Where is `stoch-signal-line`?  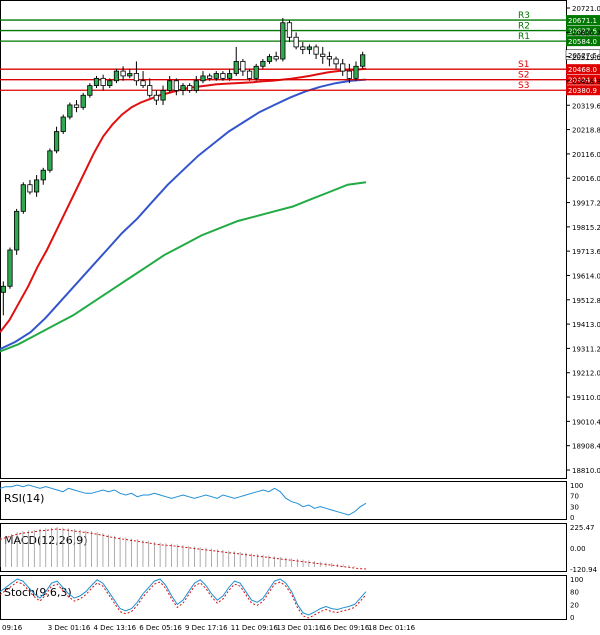 stoch-signal-line is located at coordinates (183, 600).